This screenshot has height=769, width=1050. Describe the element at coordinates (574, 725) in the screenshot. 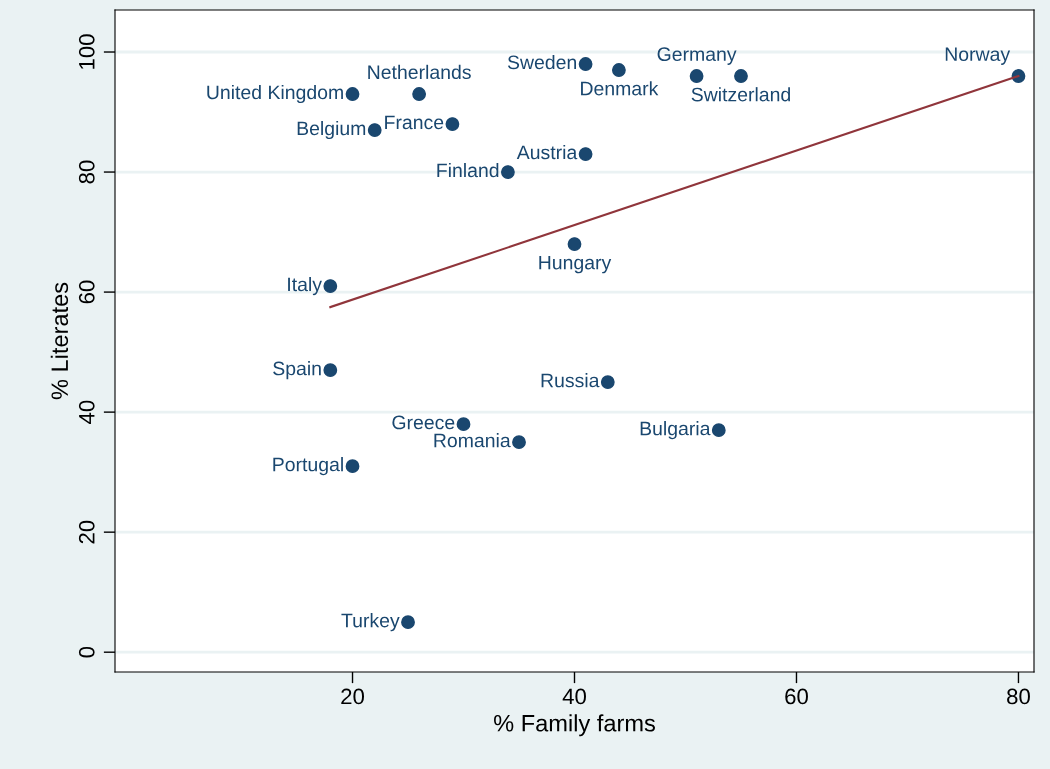

I see `x-axis-title: % Family farms` at that location.